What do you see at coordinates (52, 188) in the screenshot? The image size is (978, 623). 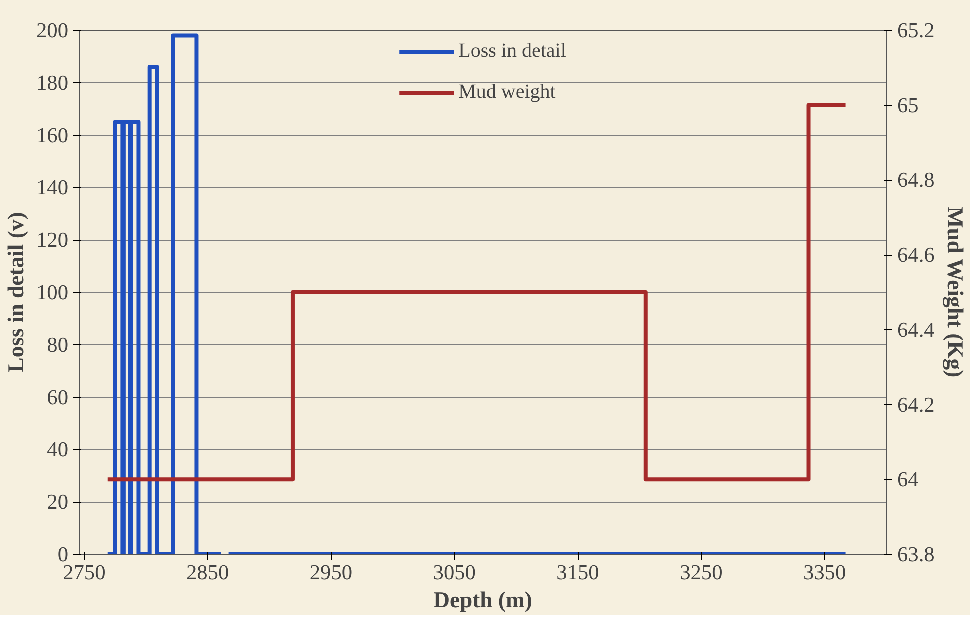 I see `y-tick-label: 140` at bounding box center [52, 188].